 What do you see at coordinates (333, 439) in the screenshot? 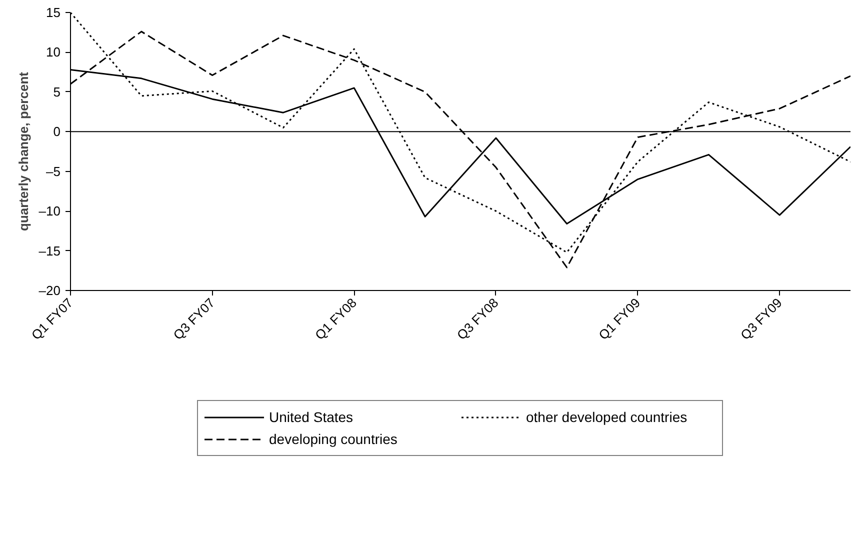
I see `legend-label: developing countries` at bounding box center [333, 439].